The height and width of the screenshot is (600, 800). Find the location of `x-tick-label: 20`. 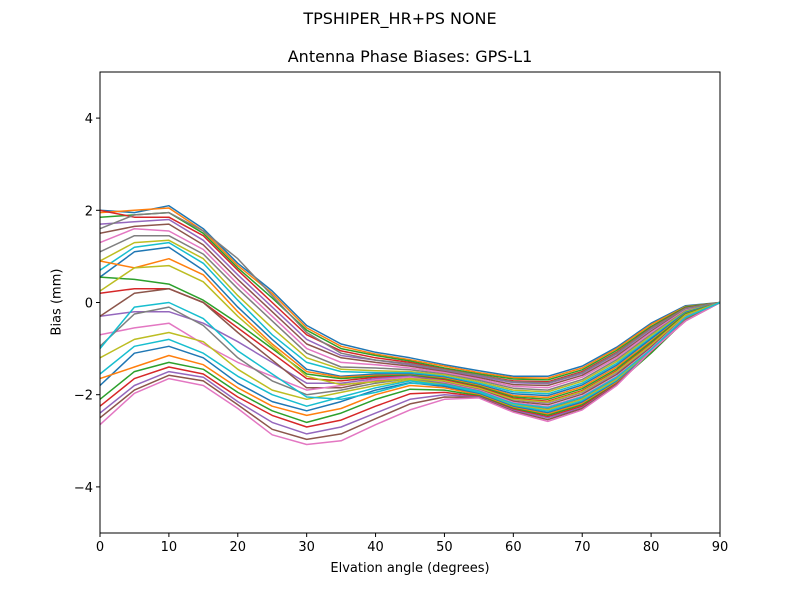

x-tick-label: 20 is located at coordinates (238, 547).